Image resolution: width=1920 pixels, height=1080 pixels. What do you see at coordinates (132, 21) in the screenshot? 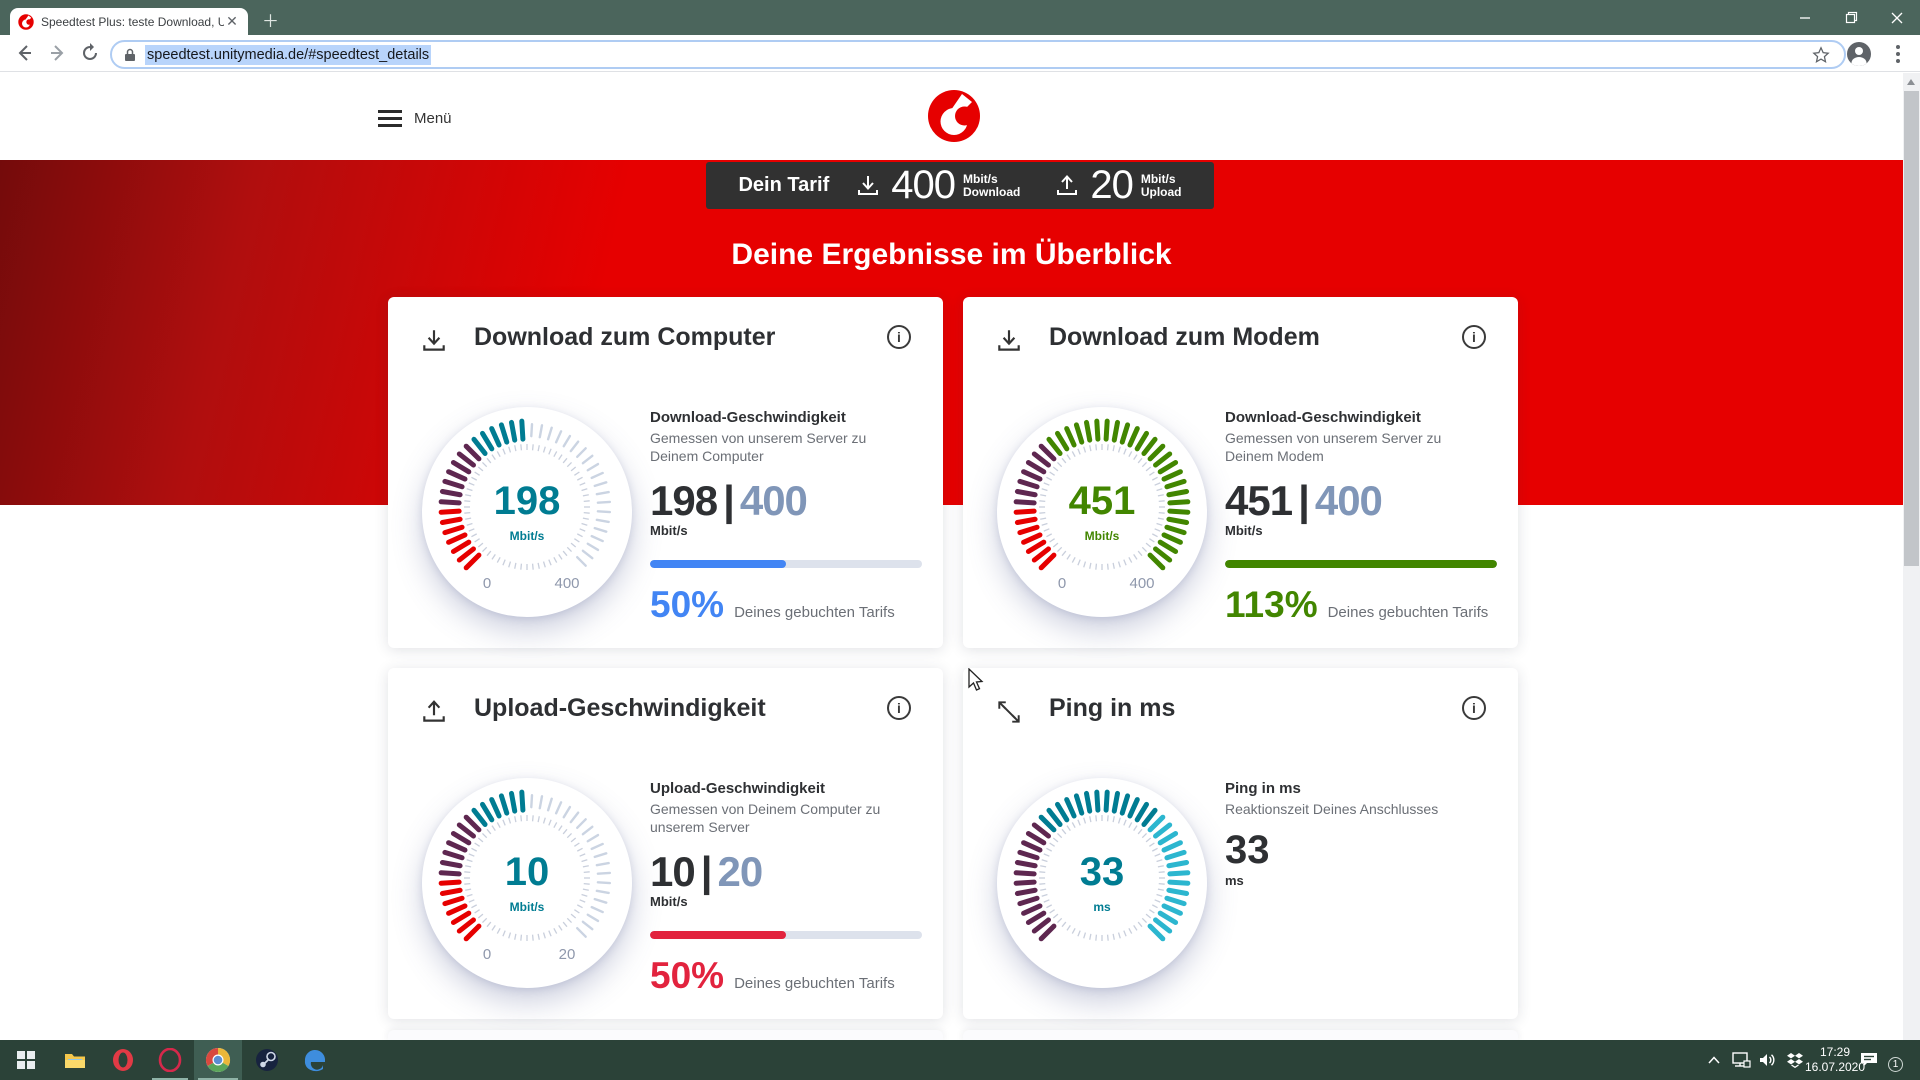
I see `tab-title: Speedtest Plus: teste Download, U` at bounding box center [132, 21].